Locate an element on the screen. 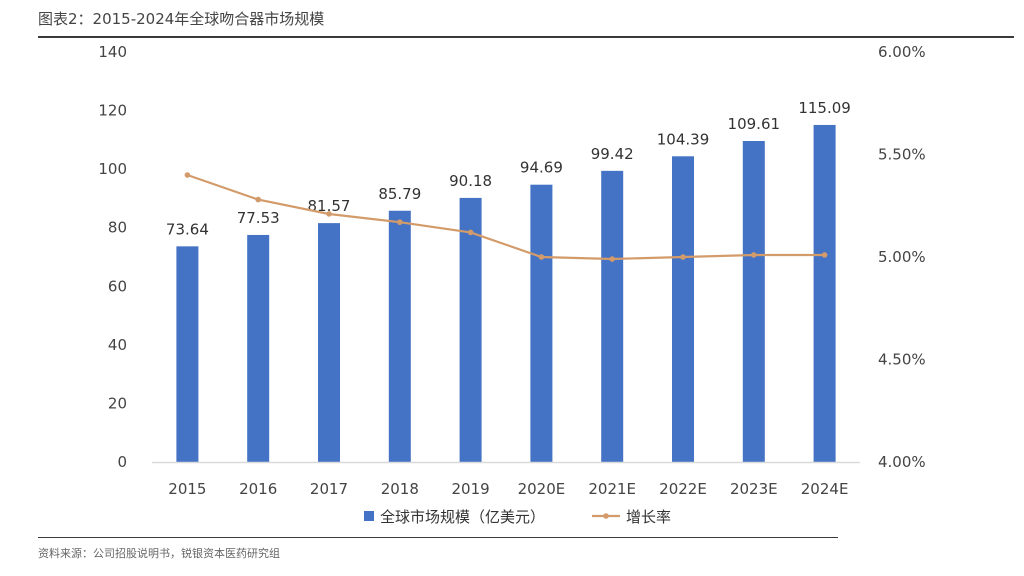  legend-line-label: 增长率 is located at coordinates (648, 517).